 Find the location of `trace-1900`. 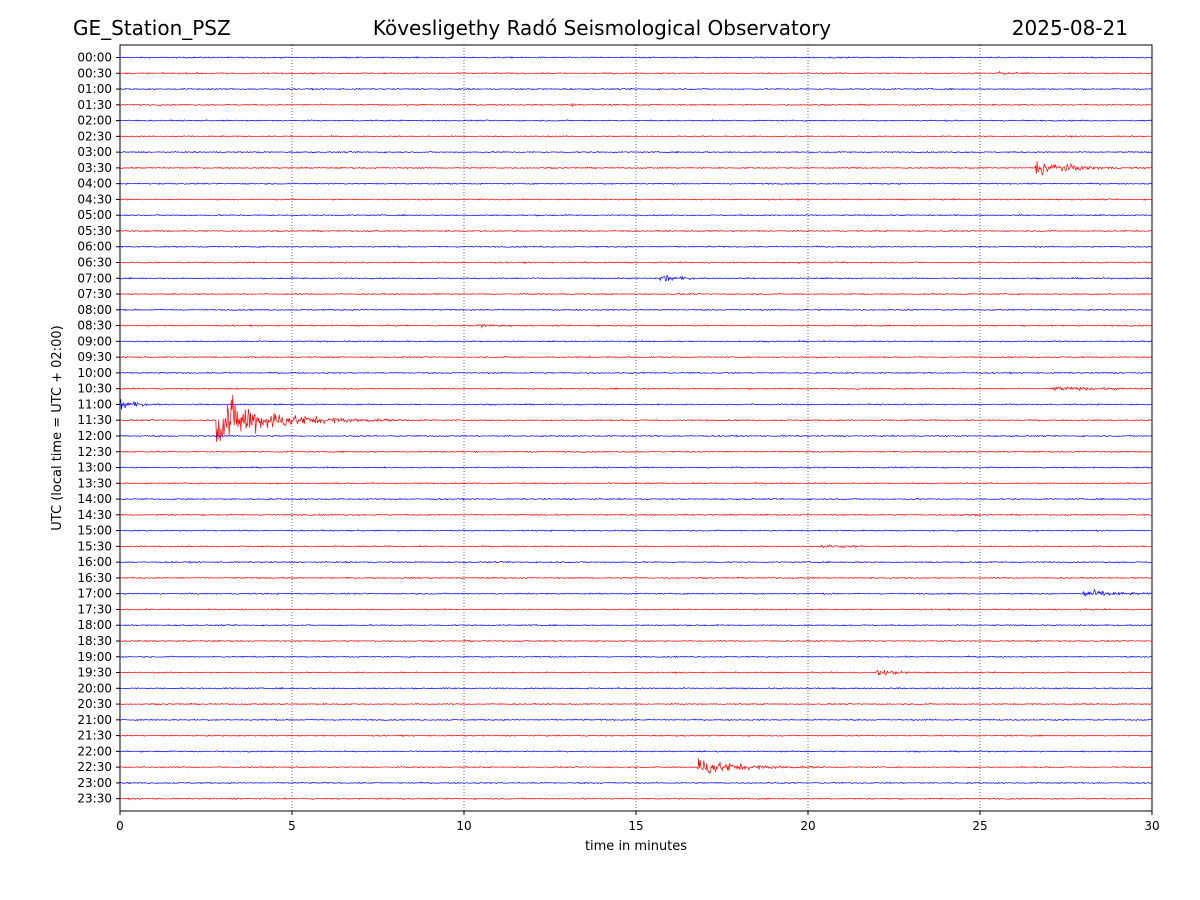

trace-1900 is located at coordinates (636, 657).